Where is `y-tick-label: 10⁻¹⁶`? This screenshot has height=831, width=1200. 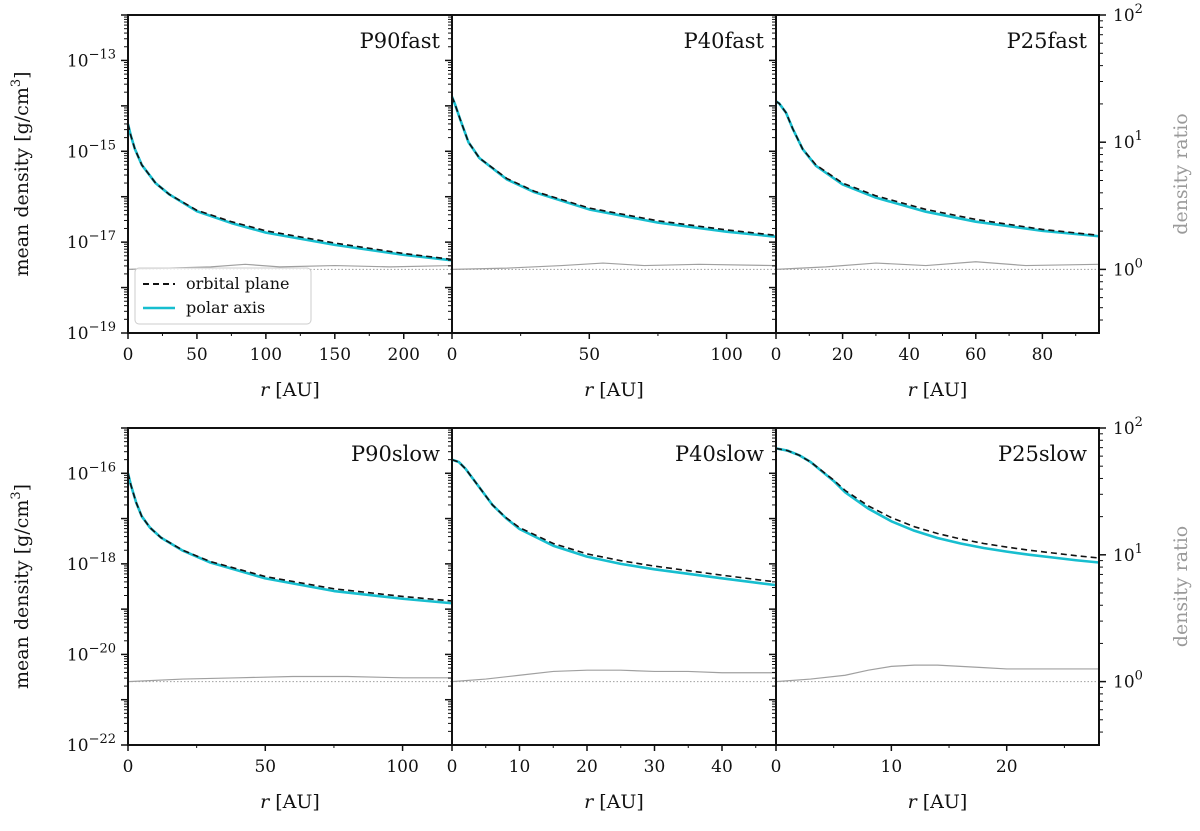
y-tick-label: 10⁻¹⁶ is located at coordinates (91, 472).